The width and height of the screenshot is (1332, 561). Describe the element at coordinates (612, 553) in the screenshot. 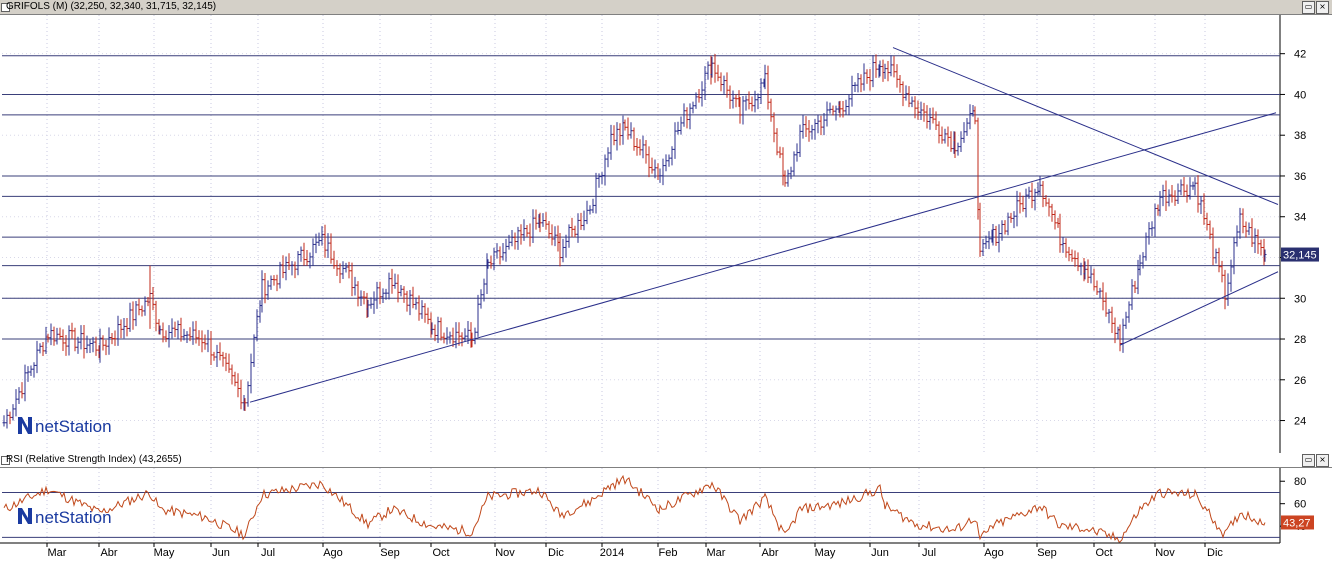

I see `x-tick-label: 2014` at that location.